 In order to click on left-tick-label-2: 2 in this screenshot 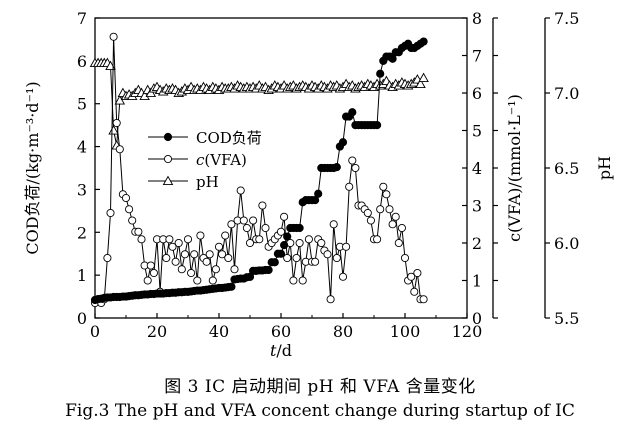, I will do `click(82, 232)`.